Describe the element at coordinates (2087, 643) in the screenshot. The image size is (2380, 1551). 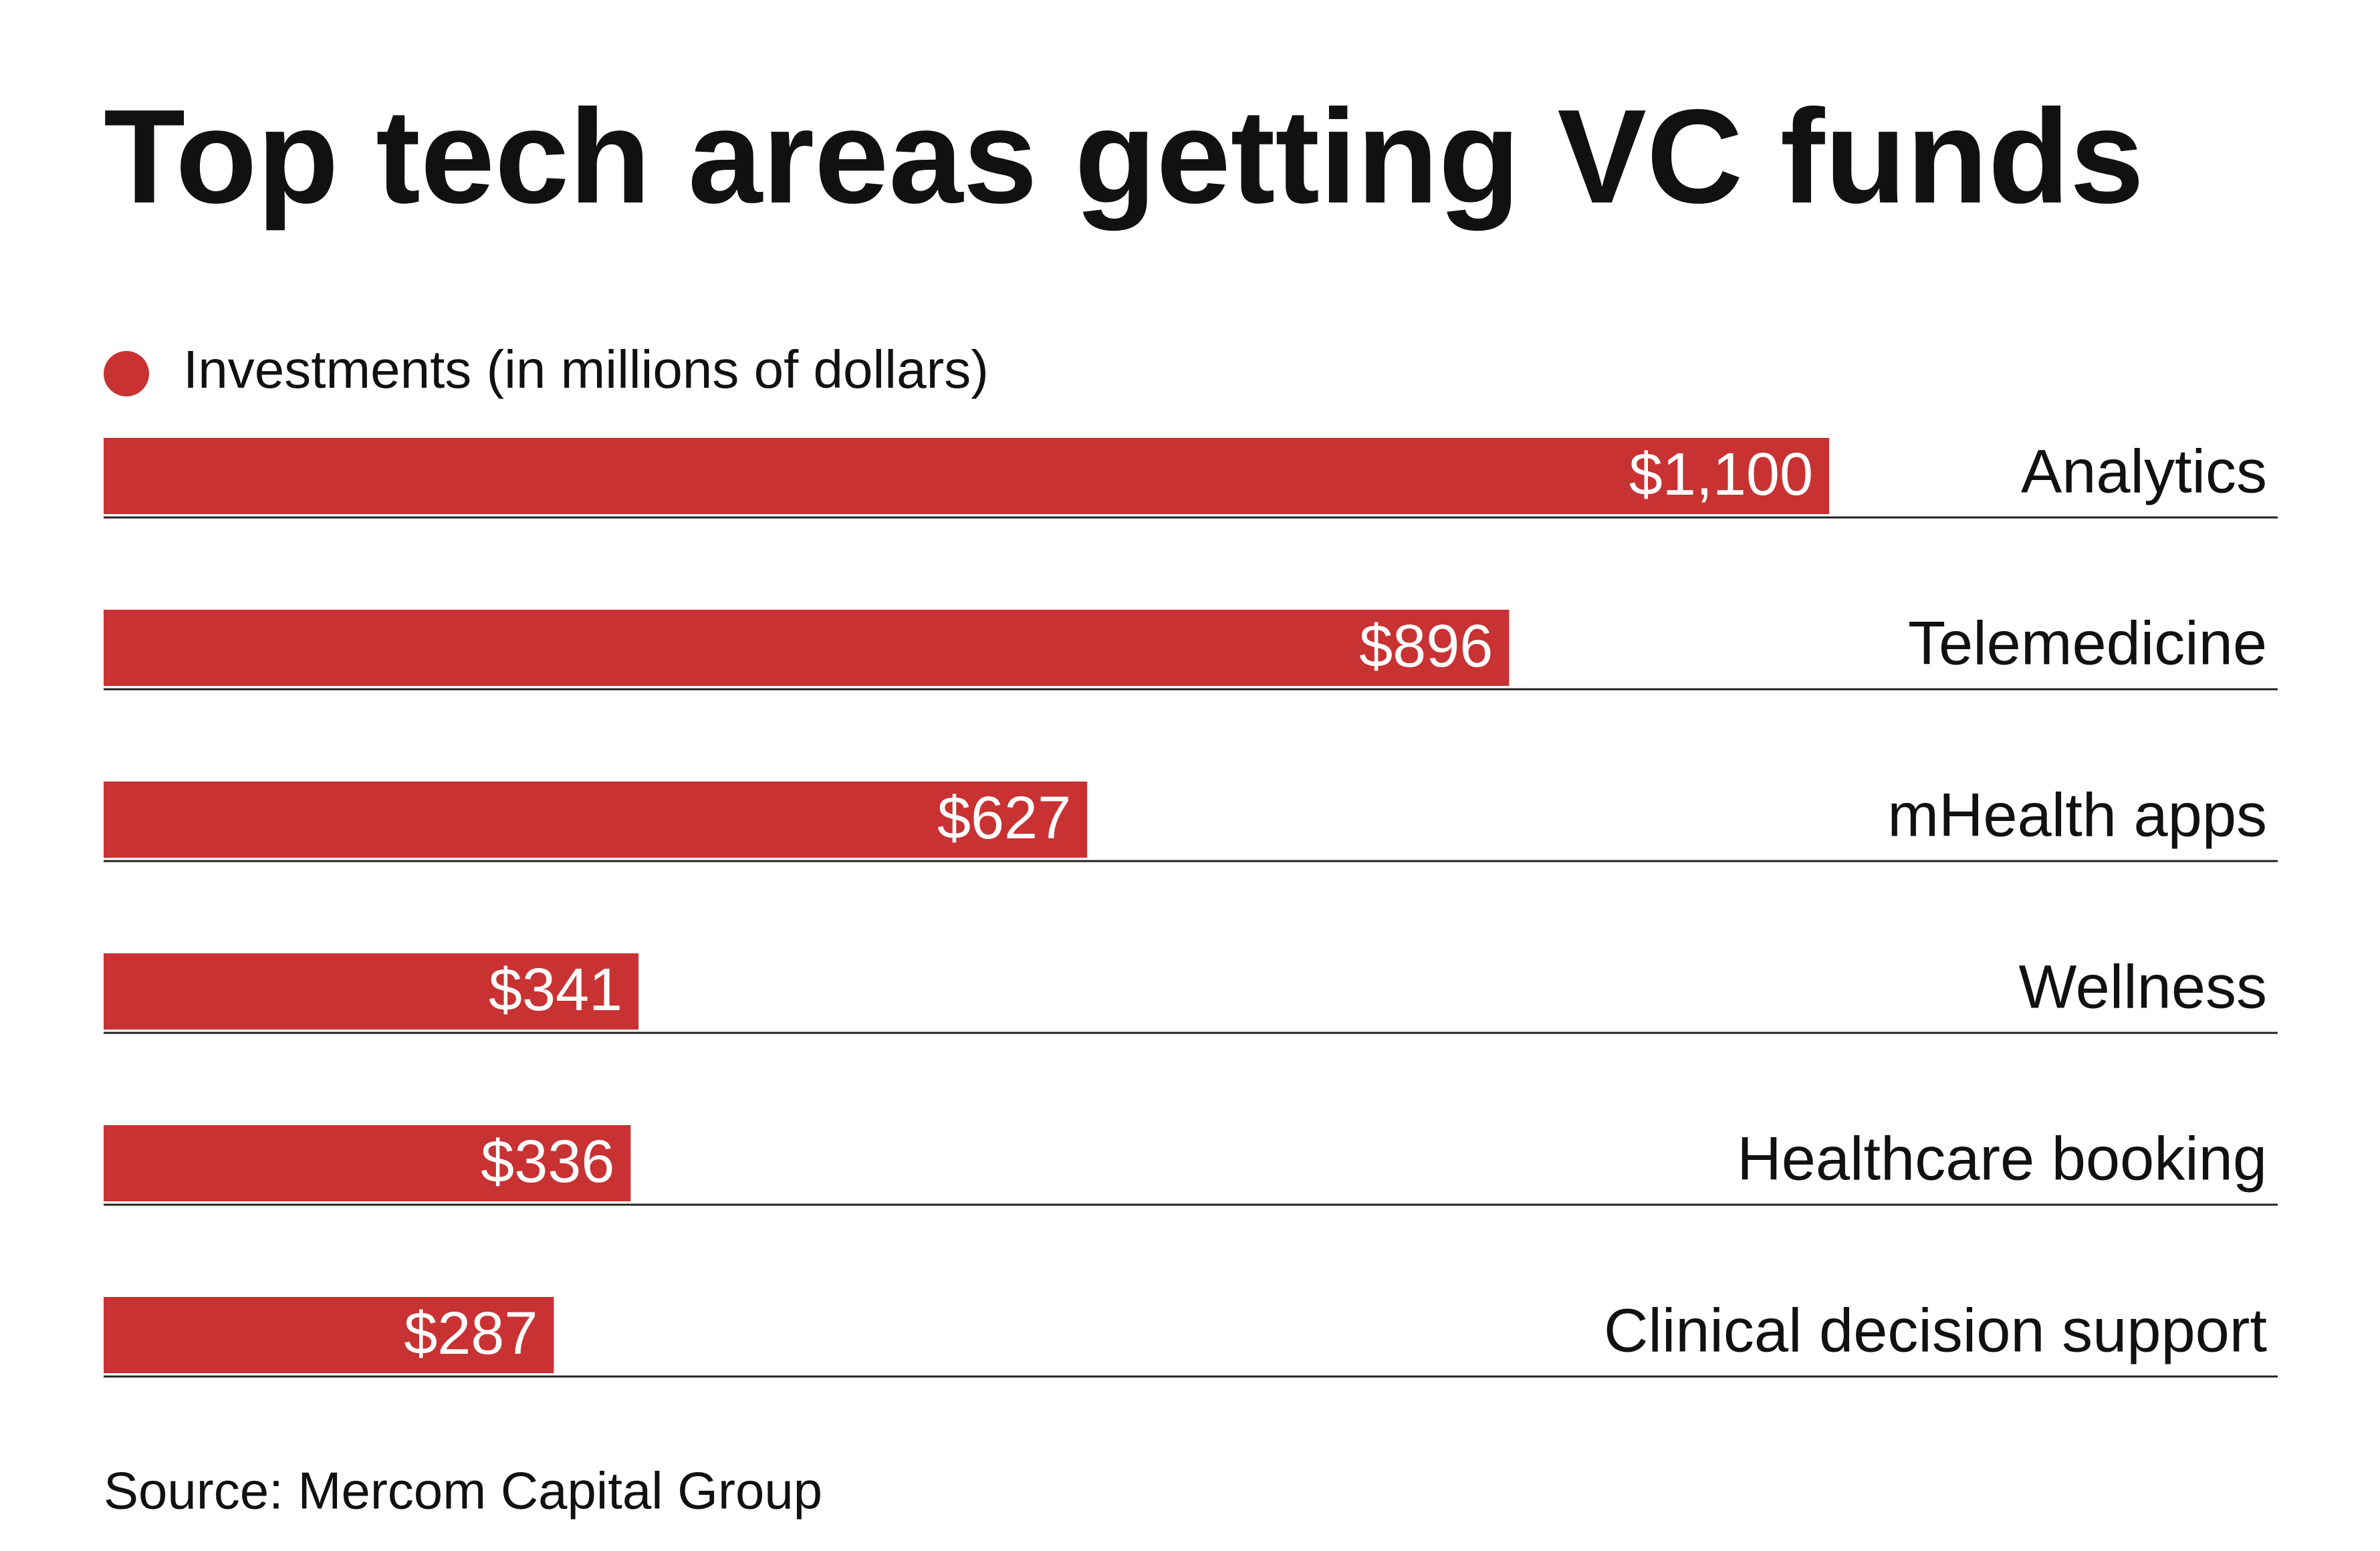
I see `category-label: Telemedicine` at that location.